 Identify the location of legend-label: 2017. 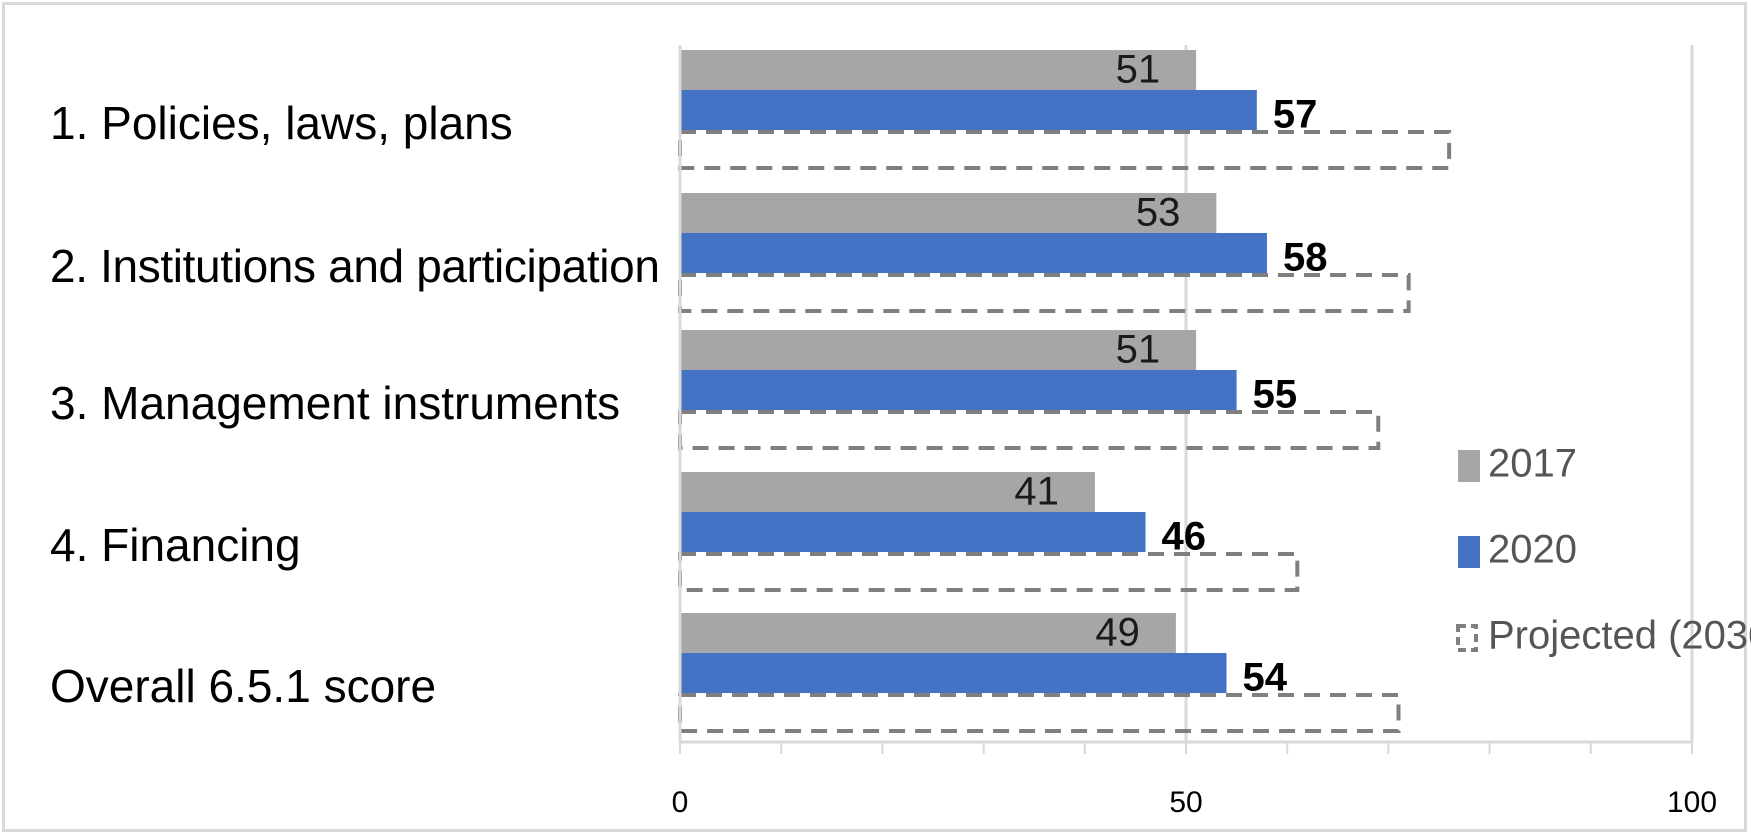
(1532, 464).